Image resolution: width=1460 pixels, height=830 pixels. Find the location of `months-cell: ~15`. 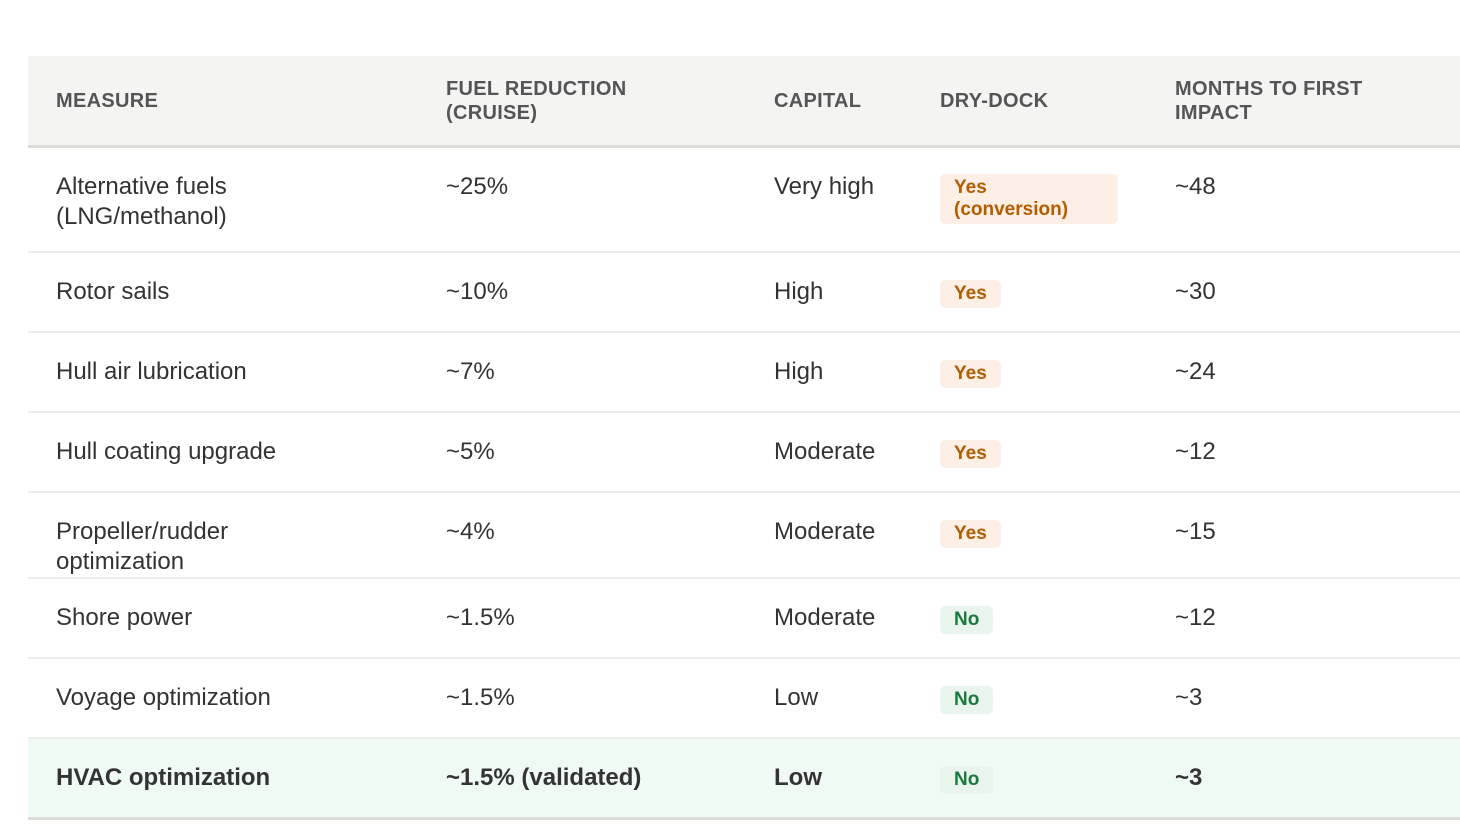

months-cell: ~15 is located at coordinates (1303, 535).